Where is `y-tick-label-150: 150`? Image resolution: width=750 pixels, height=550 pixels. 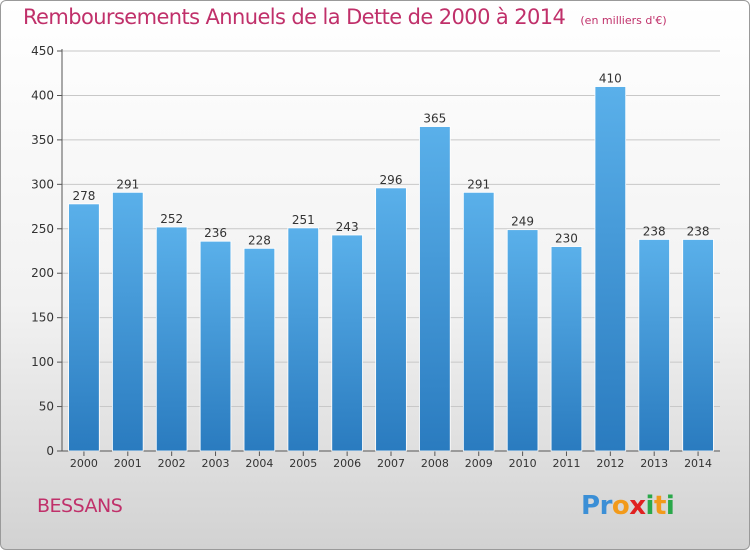
y-tick-label-150: 150 is located at coordinates (42, 318).